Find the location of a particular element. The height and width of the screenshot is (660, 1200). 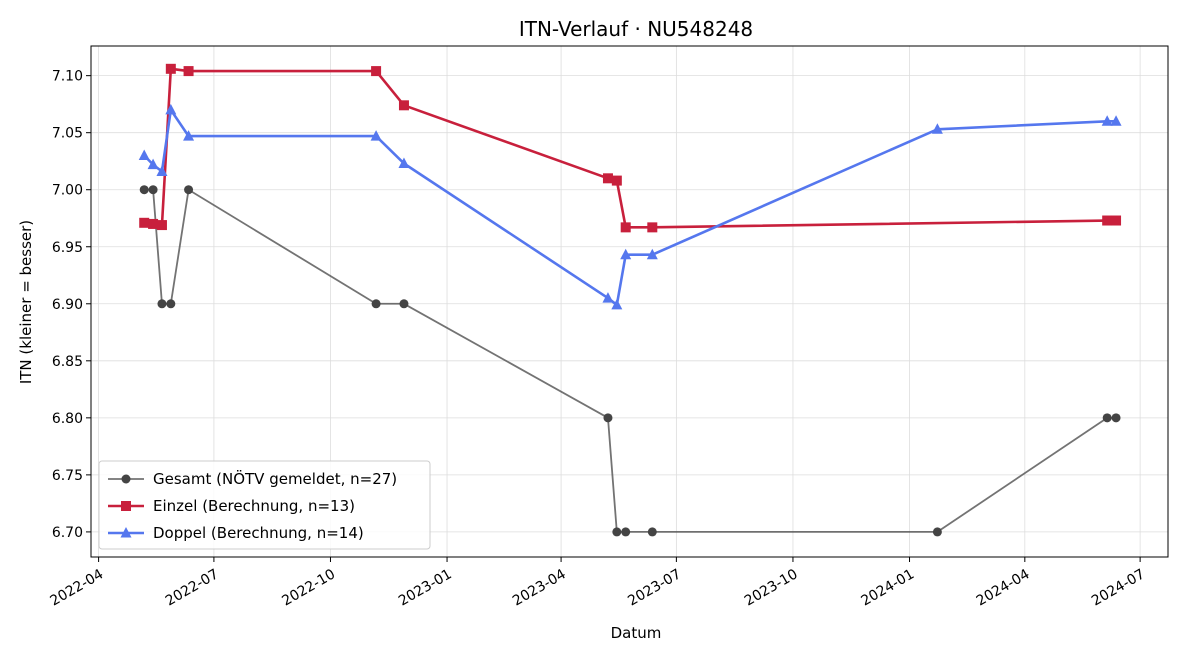

y-tick-label: 6.85 is located at coordinates (67, 362).